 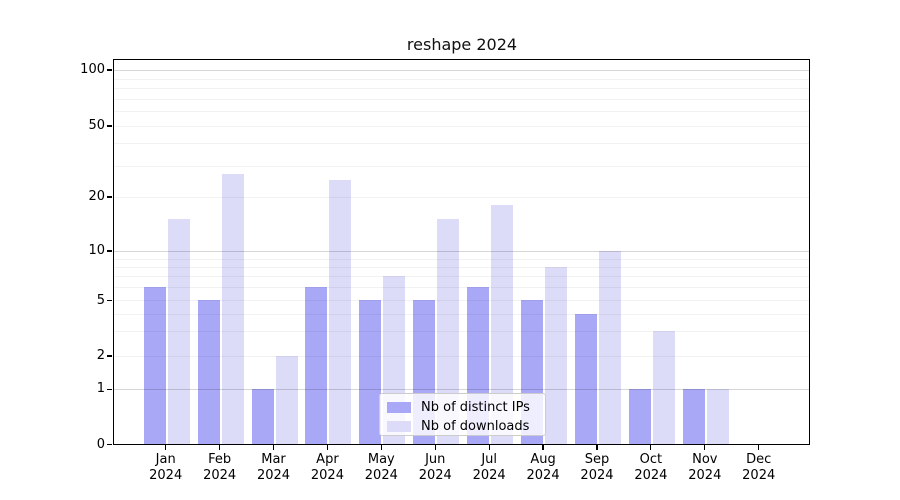 I want to click on legend-label-distinct-ips: Nb of distinct IPs, so click(x=475, y=407).